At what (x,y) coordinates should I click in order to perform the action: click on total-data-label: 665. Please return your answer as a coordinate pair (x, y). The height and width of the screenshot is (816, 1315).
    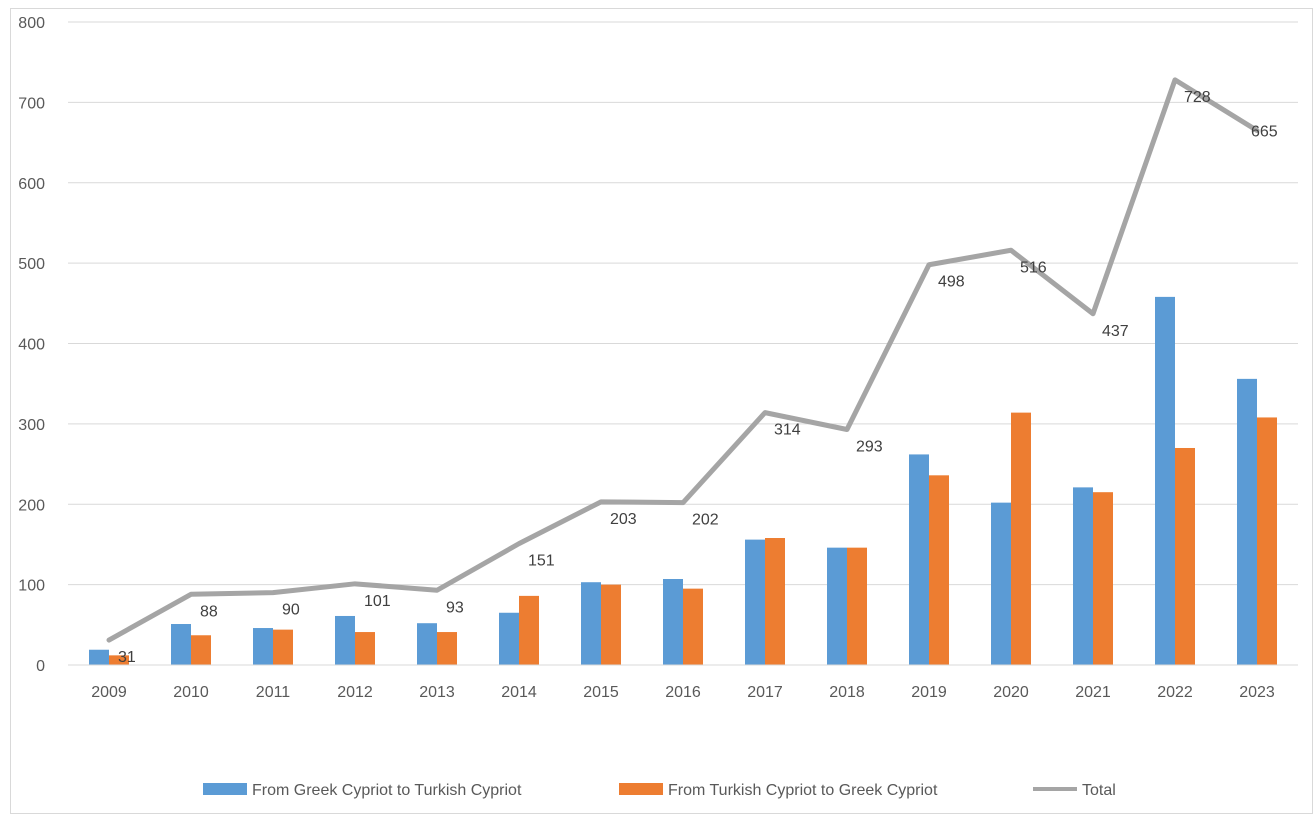
    Looking at the image, I should click on (1264, 132).